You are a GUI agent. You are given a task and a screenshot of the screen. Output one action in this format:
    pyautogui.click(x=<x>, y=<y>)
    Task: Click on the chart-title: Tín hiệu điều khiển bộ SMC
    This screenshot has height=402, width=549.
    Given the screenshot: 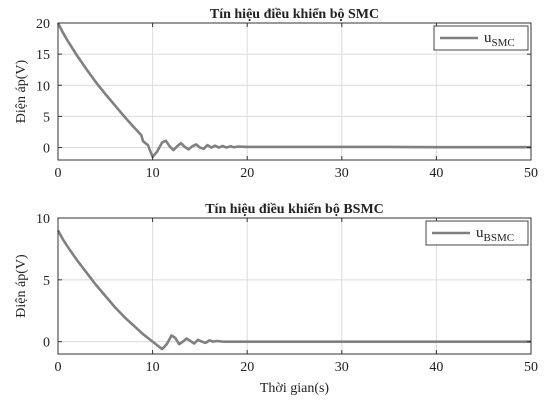 What is the action you would take?
    pyautogui.click(x=294, y=14)
    